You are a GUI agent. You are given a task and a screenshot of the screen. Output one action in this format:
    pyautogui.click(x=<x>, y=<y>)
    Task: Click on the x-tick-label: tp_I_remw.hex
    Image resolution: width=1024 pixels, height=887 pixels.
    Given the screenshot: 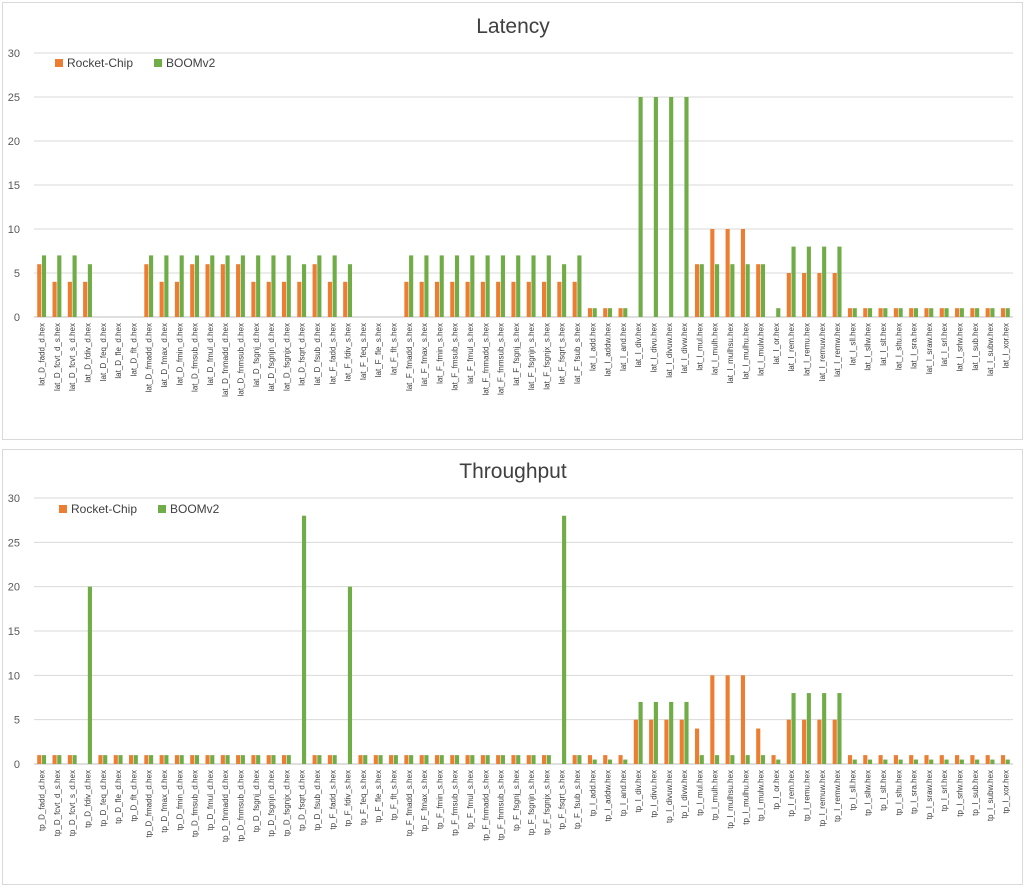 What is the action you would take?
    pyautogui.click(x=837, y=796)
    